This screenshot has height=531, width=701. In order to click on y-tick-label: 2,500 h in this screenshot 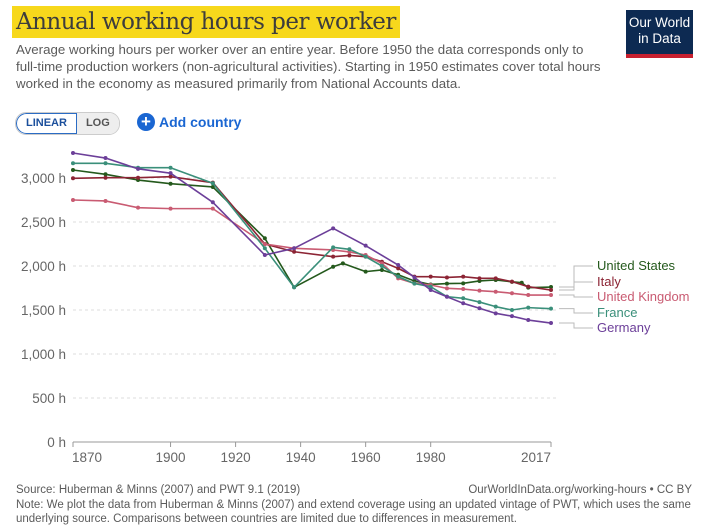, I will do `click(43, 222)`.